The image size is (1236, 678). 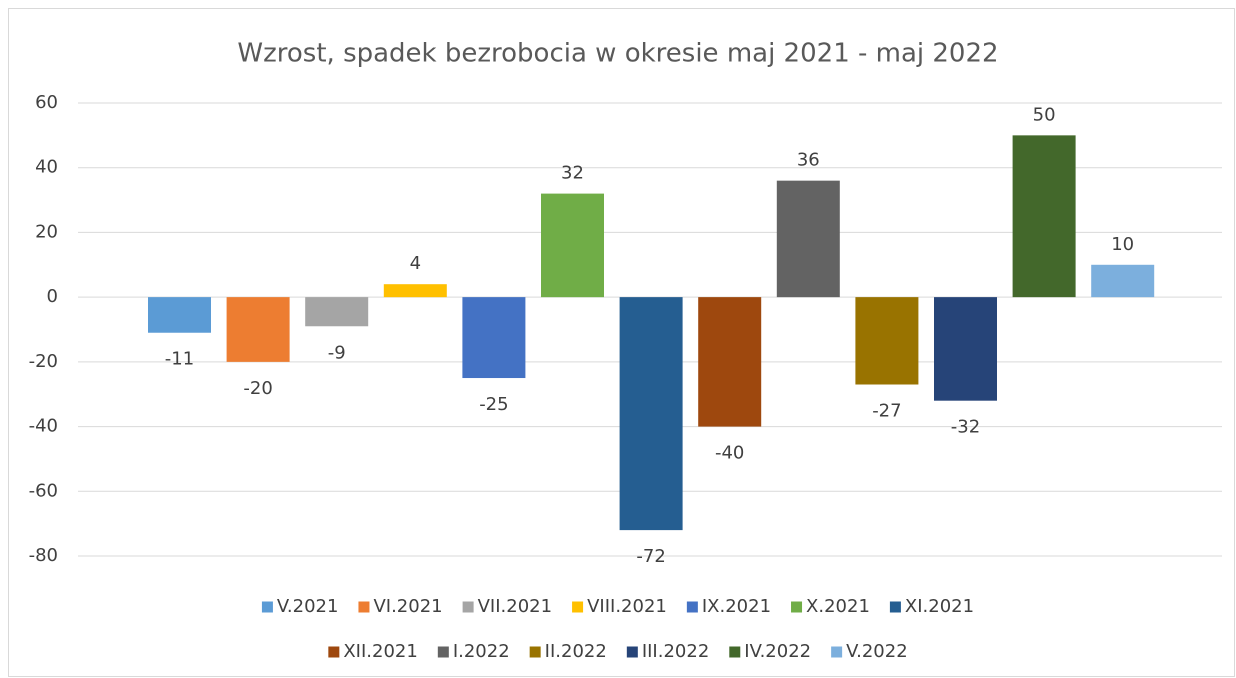 I want to click on y-tick-label: 0, so click(x=52, y=296).